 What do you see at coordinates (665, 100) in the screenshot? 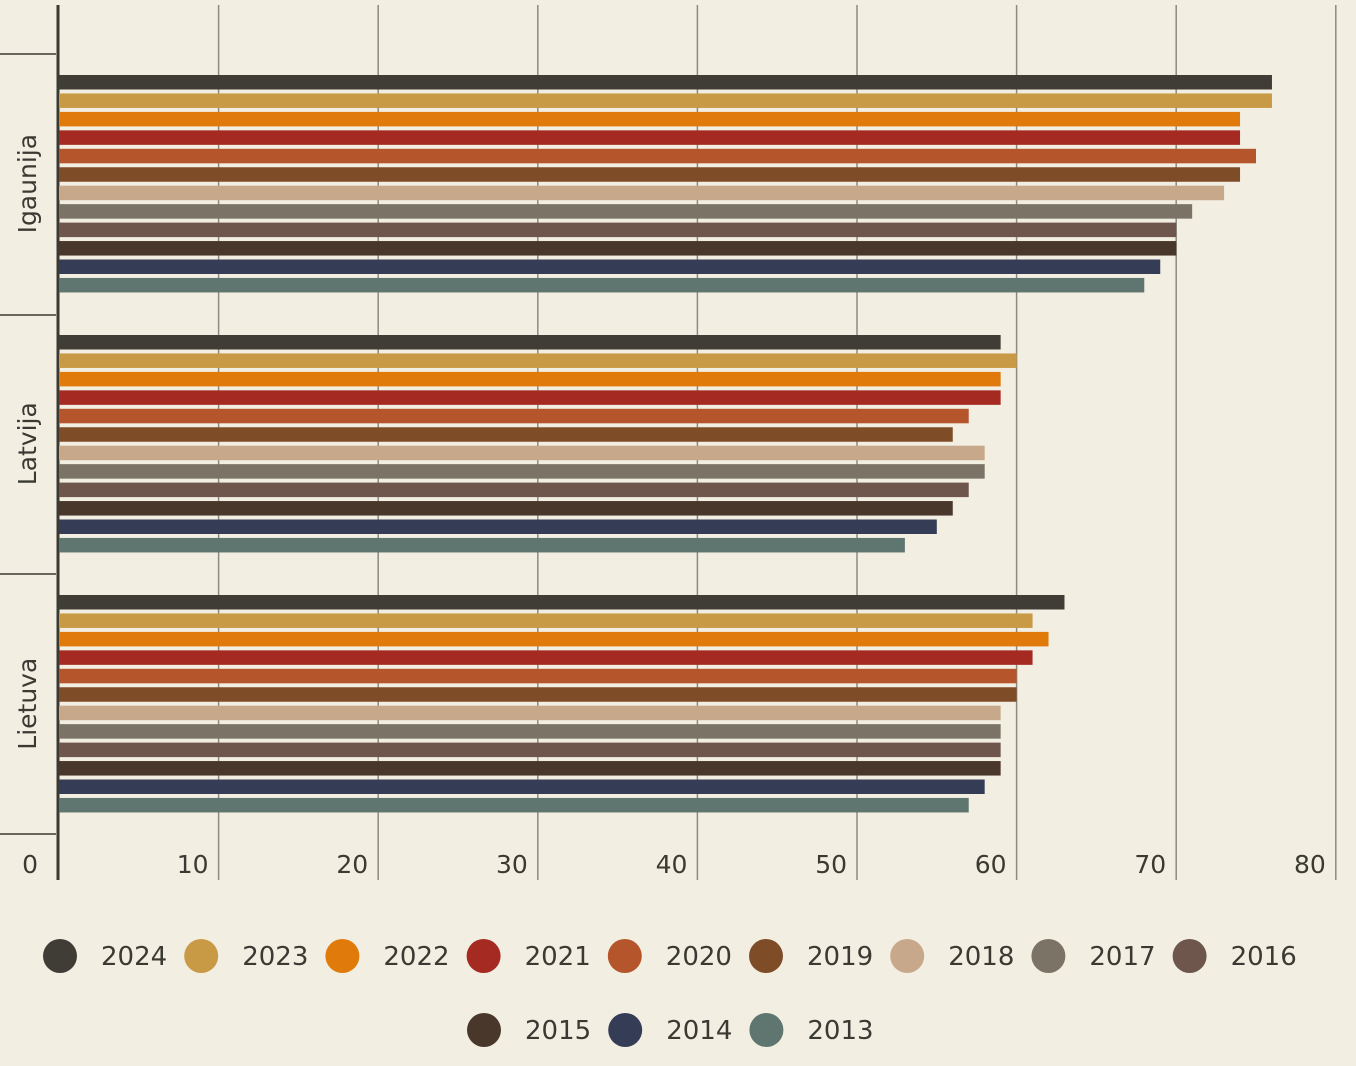
I see `bar-igaunija-2023` at bounding box center [665, 100].